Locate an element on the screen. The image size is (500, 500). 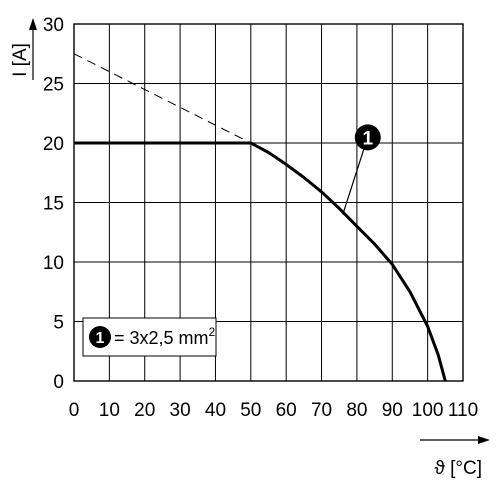
legend-text: = 3x2,5 mm2 is located at coordinates (165, 336).